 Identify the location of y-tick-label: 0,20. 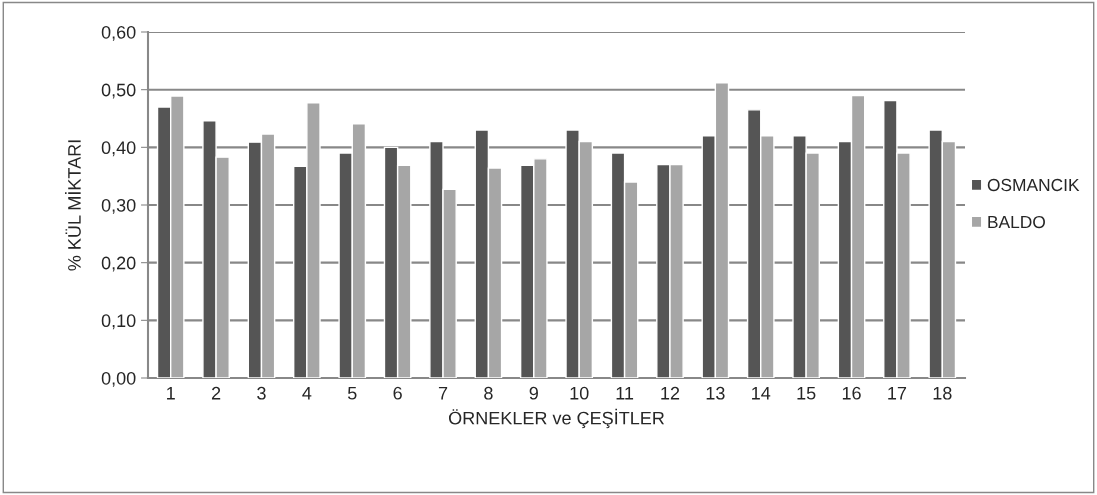
(118, 264).